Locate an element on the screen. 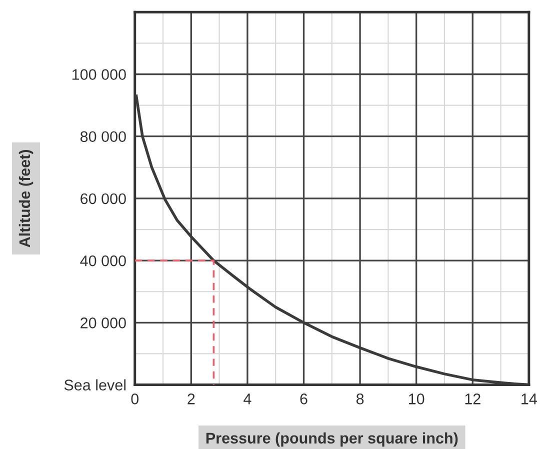 This screenshot has height=449, width=555. y-tick-label: 40 000 is located at coordinates (103, 260).